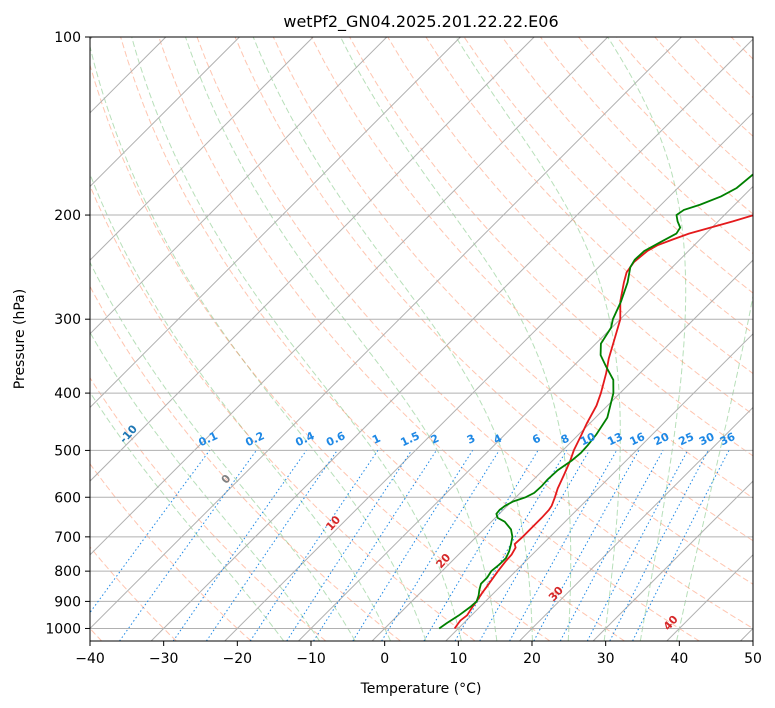 Image resolution: width=775 pixels, height=708 pixels. I want to click on y-tick-label: 400, so click(67, 394).